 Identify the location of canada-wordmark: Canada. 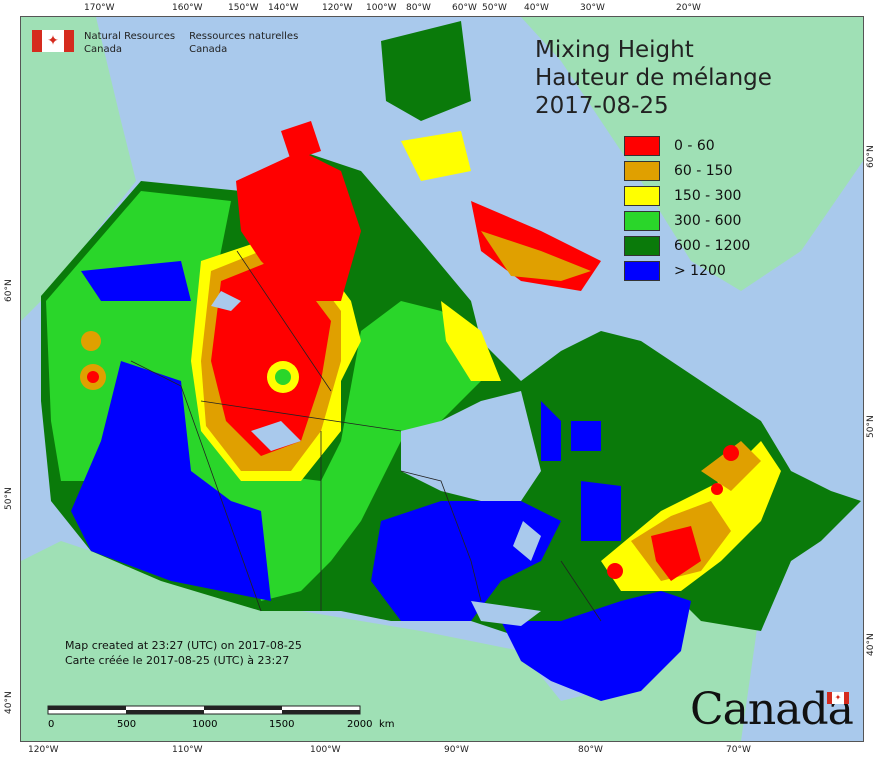
(772, 709).